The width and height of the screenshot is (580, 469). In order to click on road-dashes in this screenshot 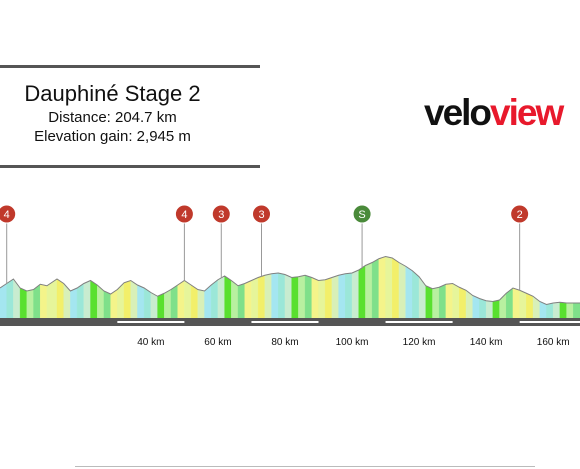, I will do `click(348, 322)`.